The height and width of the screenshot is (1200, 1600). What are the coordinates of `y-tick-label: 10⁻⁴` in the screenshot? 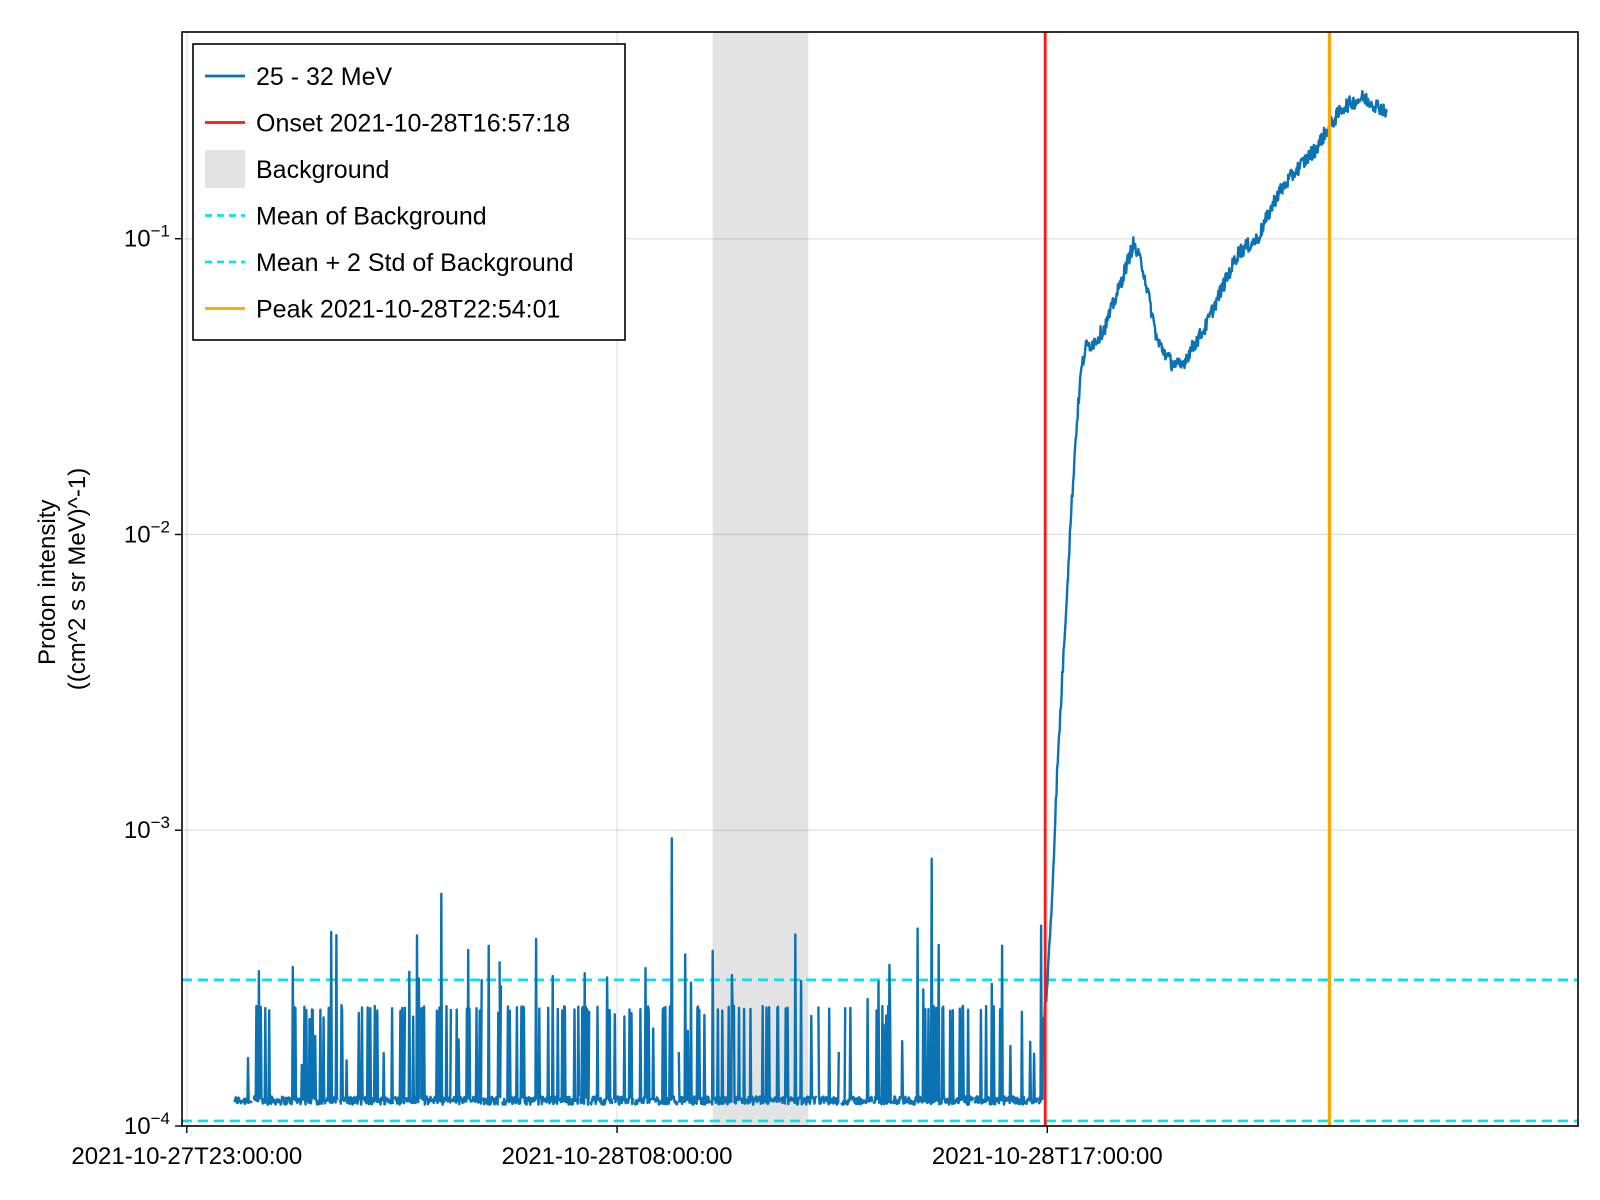 It's located at (147, 1124).